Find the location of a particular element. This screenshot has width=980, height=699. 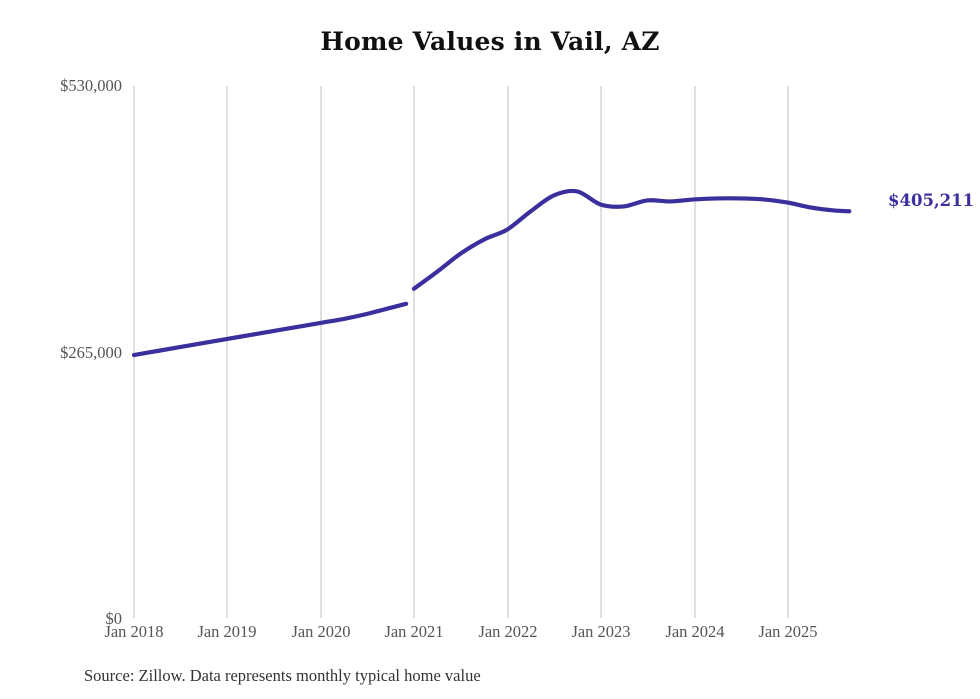

x-tick-label-2023: Jan 2023 is located at coordinates (601, 631).